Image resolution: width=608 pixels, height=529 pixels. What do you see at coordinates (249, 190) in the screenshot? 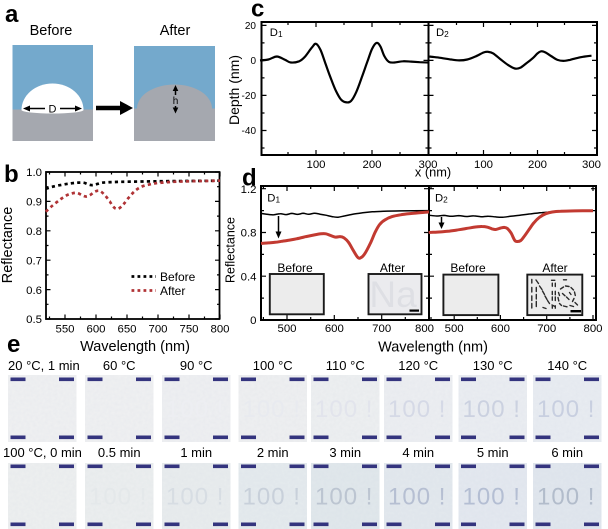
I see `svg-text: 1.2` at bounding box center [249, 190].